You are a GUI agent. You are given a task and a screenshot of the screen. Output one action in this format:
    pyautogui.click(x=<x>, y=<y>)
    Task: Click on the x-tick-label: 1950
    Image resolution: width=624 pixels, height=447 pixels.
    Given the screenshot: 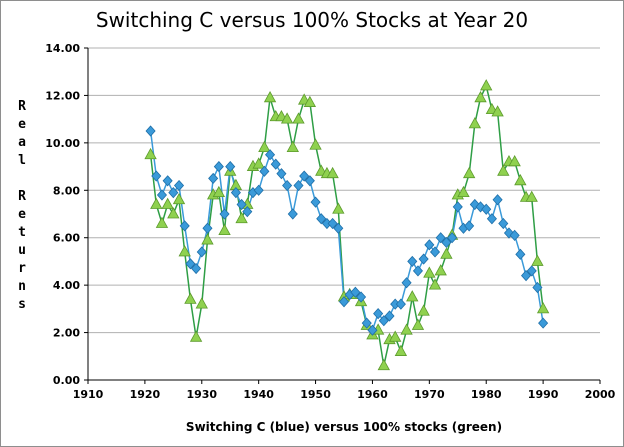 What is the action you would take?
    pyautogui.click(x=315, y=394)
    